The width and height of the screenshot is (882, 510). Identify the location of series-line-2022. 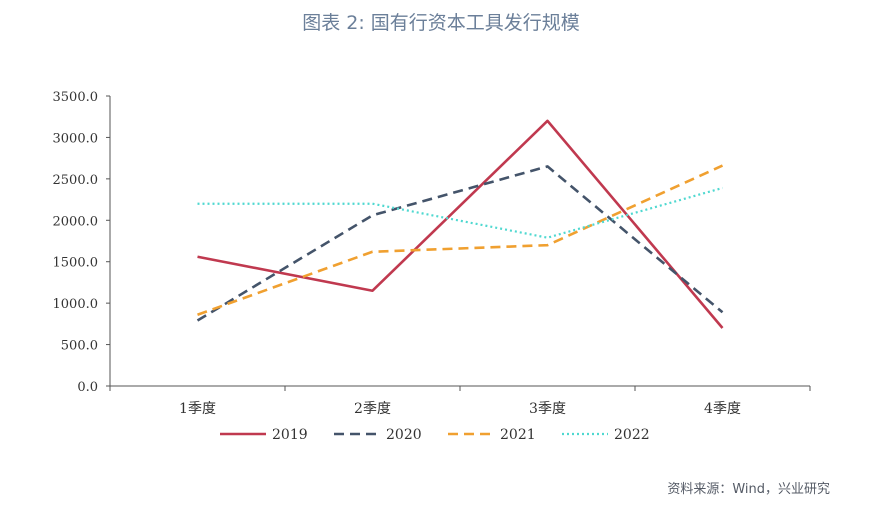
(460, 212).